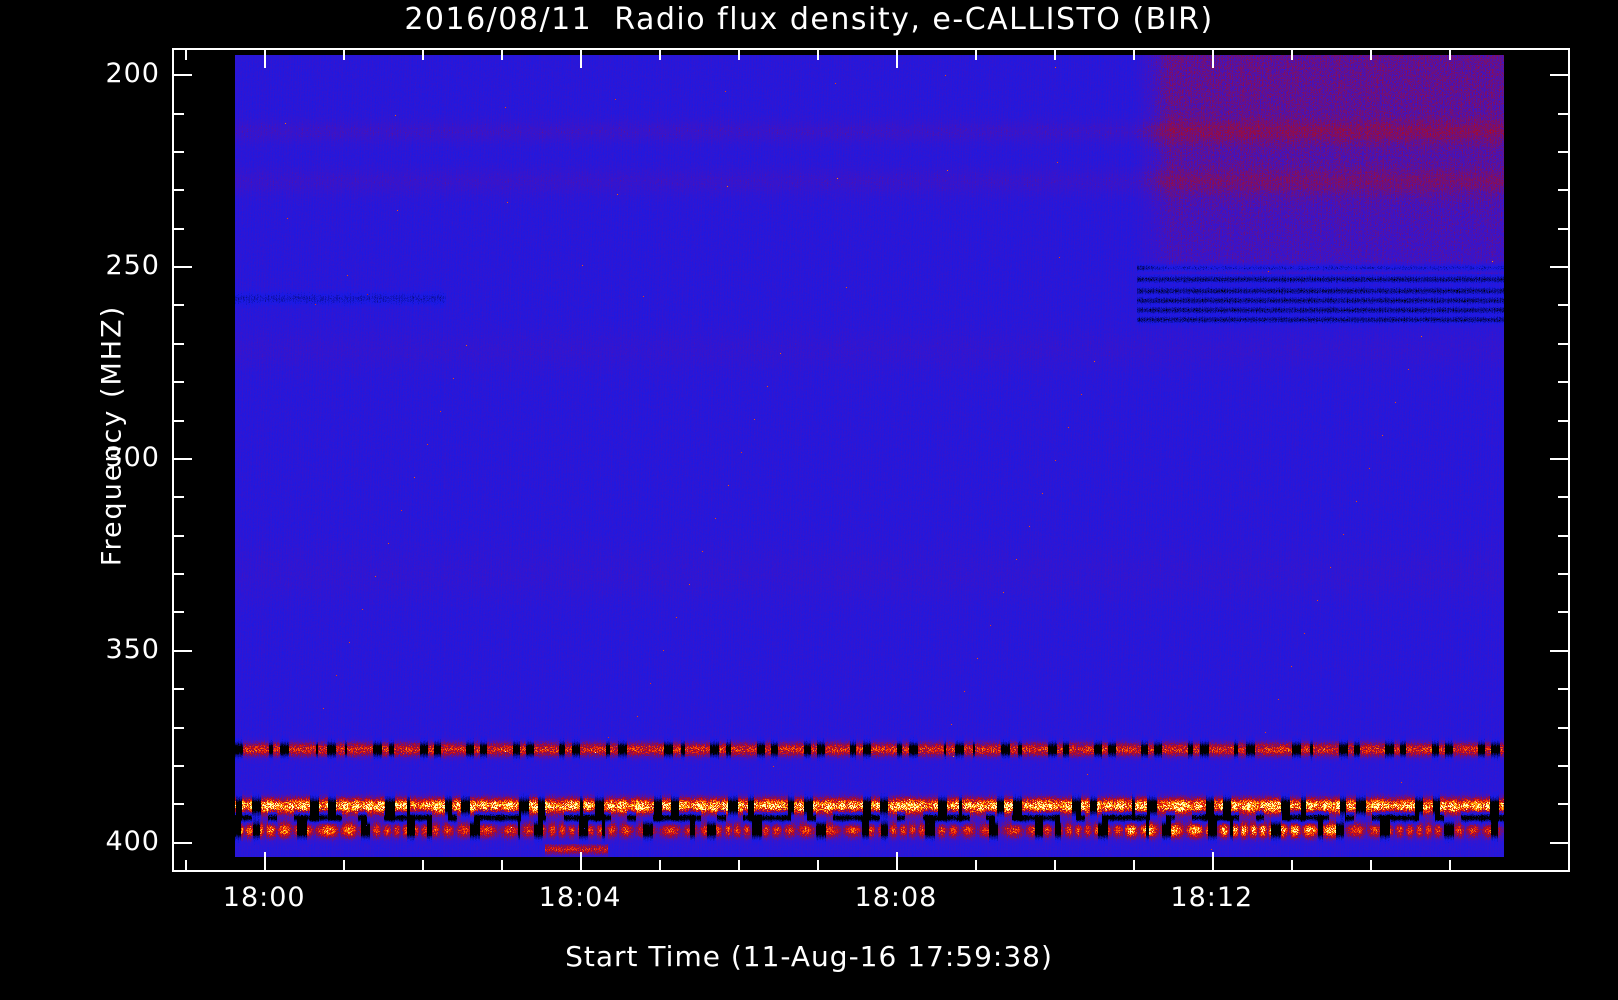  I want to click on y-tick-label: 400, so click(132, 841).